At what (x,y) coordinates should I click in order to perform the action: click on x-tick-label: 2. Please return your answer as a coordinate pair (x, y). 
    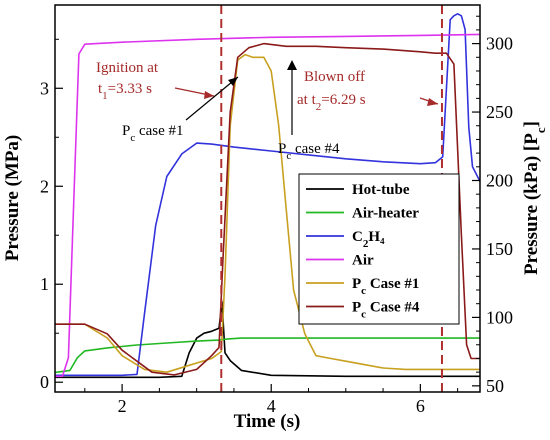
    Looking at the image, I should click on (122, 406).